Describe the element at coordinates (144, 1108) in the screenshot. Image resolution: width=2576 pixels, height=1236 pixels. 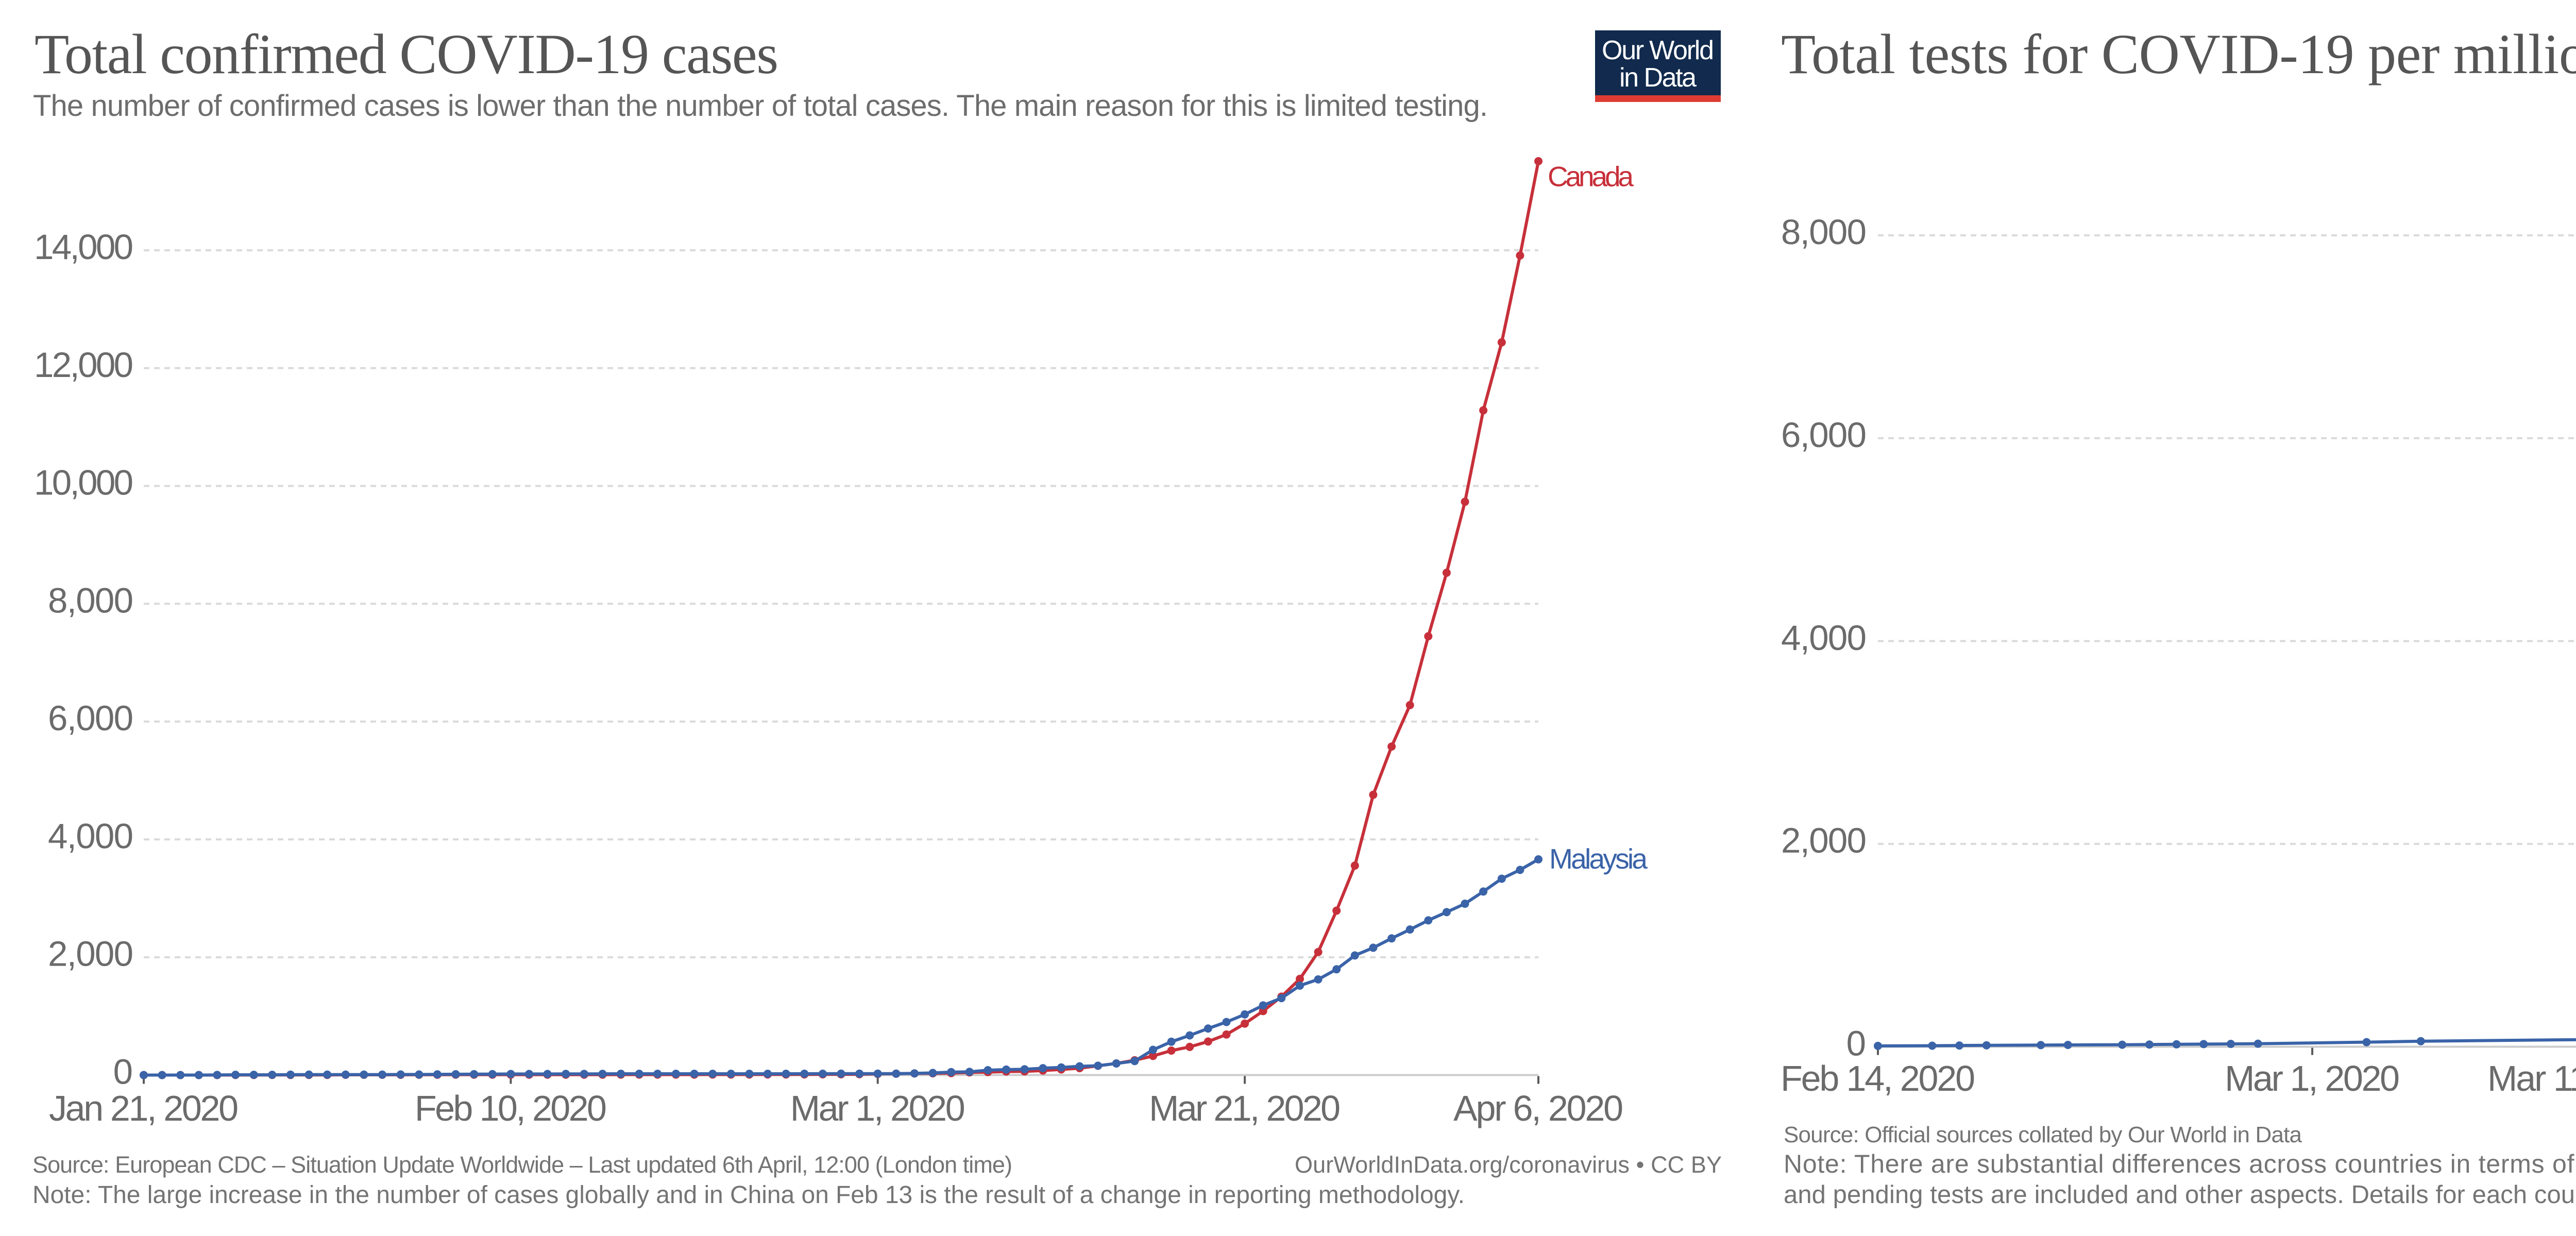
I see `svg-text: Jan 21, 2020` at that location.